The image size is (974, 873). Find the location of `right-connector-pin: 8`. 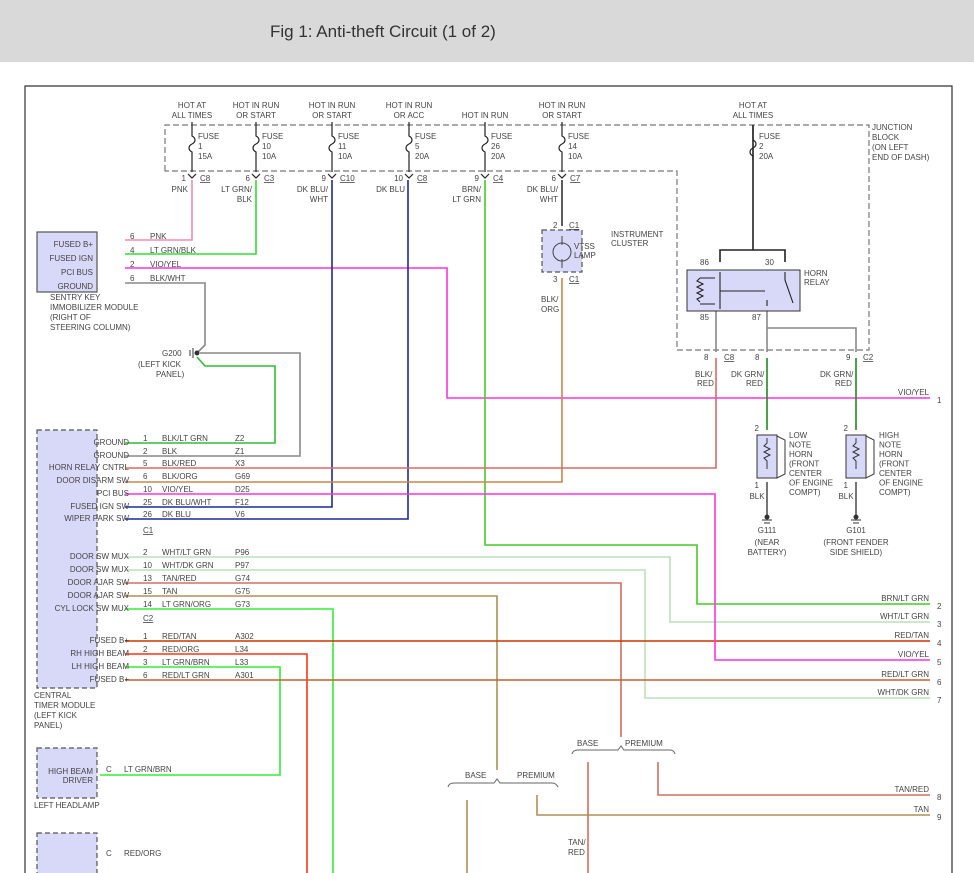

right-connector-pin: 8 is located at coordinates (939, 797).